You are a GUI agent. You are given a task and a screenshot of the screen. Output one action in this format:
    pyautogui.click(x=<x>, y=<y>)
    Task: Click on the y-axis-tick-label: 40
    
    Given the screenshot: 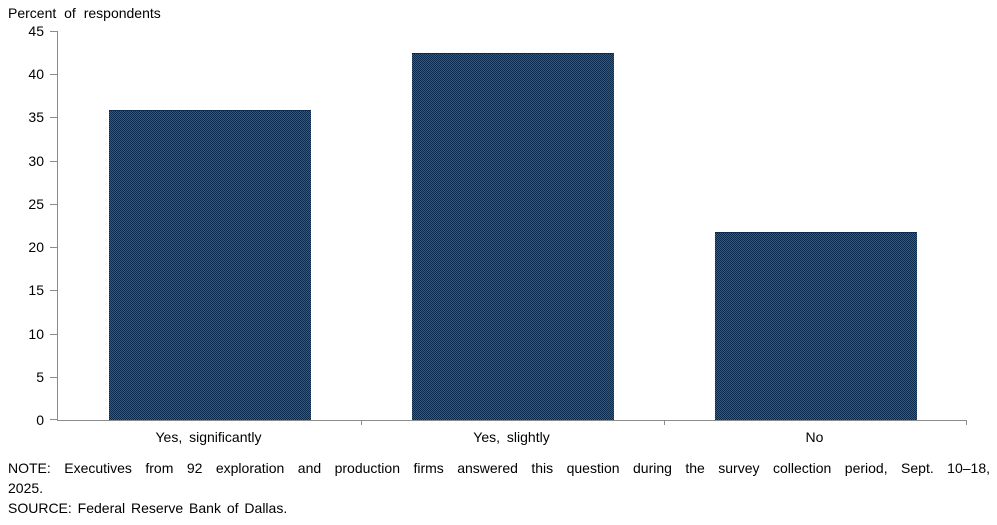 What is the action you would take?
    pyautogui.click(x=36, y=74)
    